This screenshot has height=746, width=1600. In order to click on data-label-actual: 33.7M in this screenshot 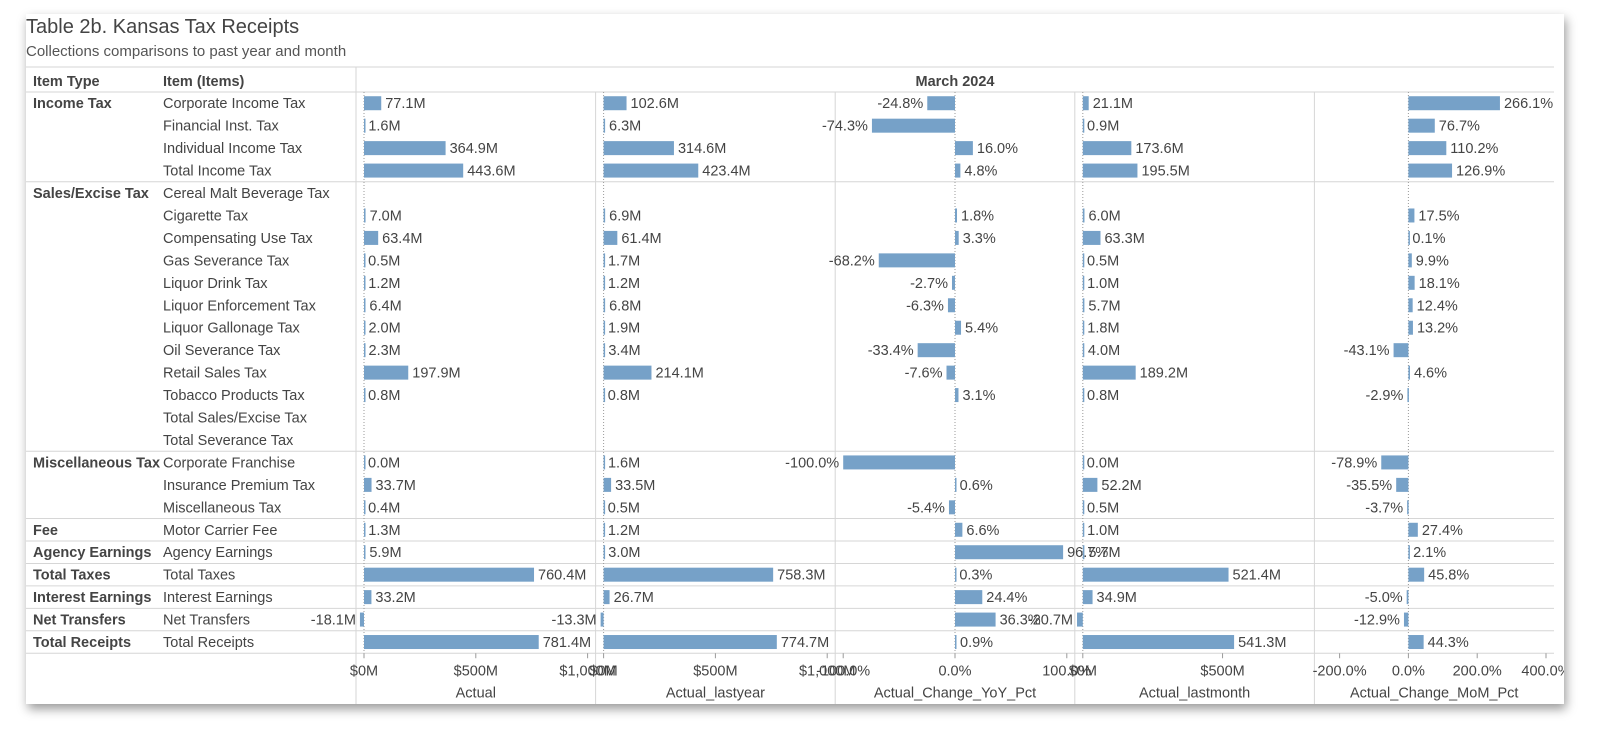, I will do `click(396, 486)`.